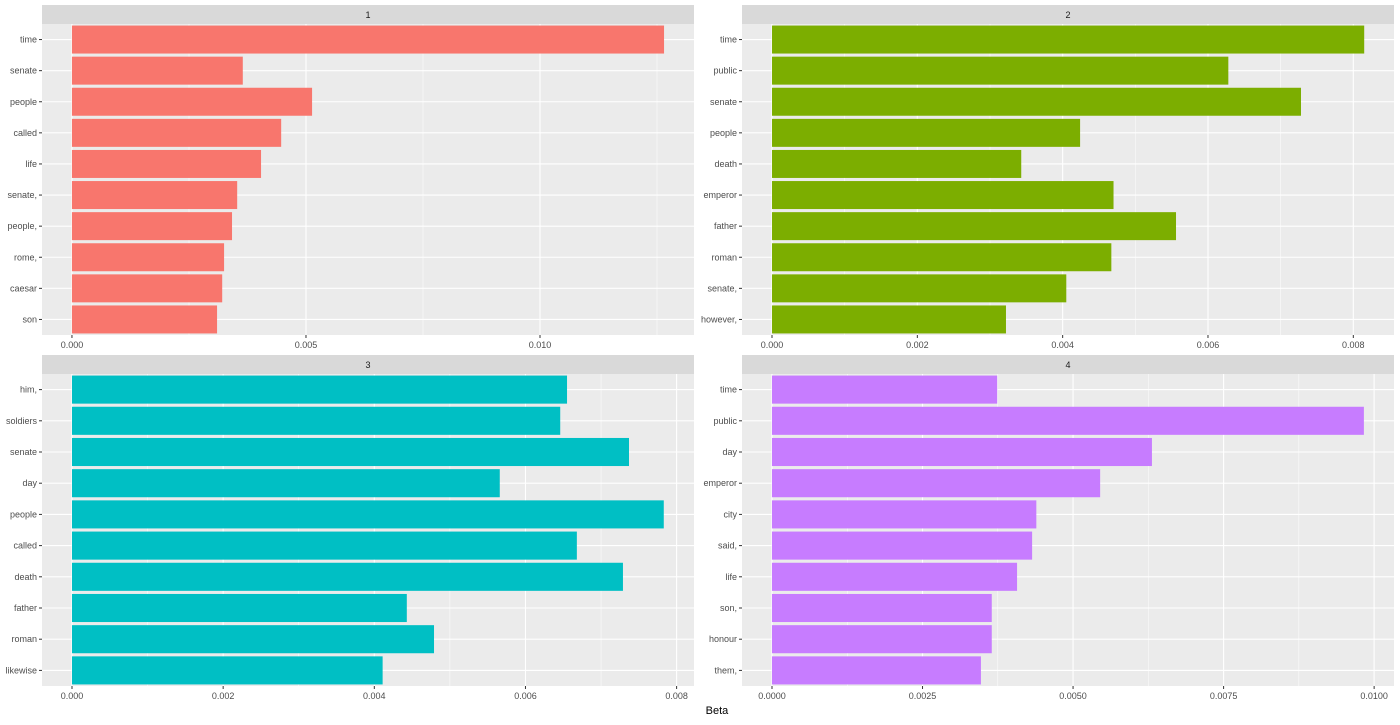 The image size is (1400, 725). I want to click on facet-strip-label: 4, so click(1067, 365).